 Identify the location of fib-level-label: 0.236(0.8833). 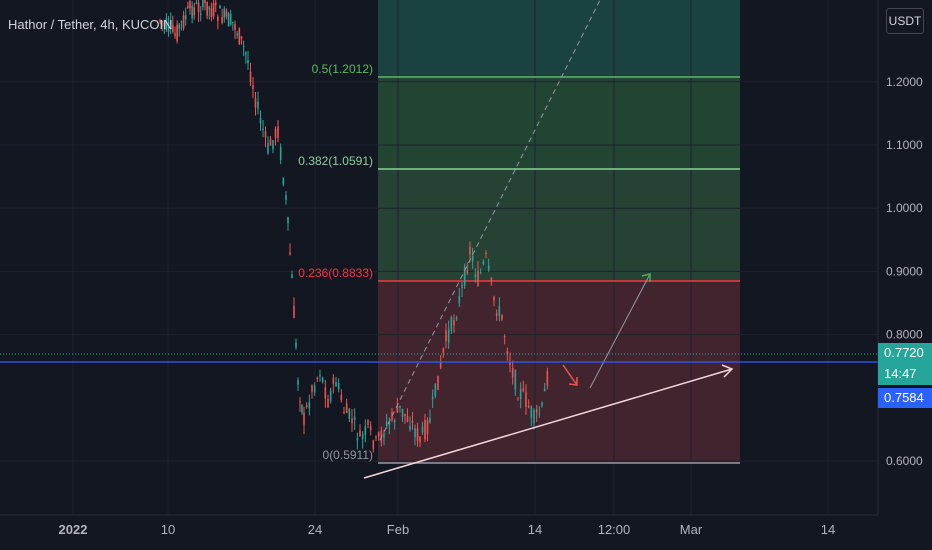
(335, 273).